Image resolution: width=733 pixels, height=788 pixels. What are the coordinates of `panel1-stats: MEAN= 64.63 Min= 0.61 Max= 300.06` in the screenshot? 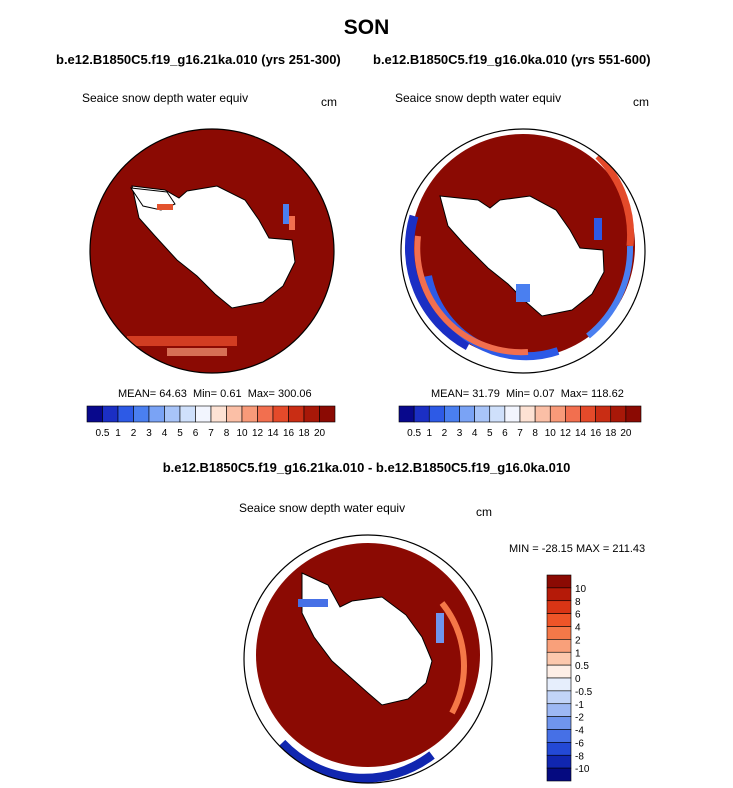 It's located at (215, 394).